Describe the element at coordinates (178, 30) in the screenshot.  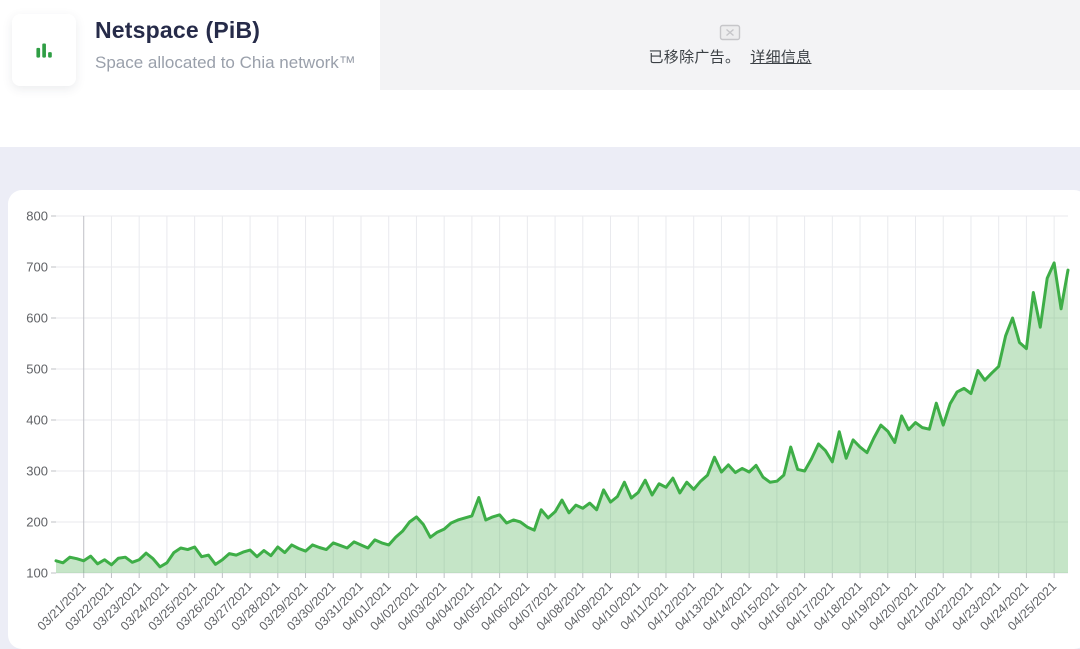
I see `page-title: Netspace (PiB)` at that location.